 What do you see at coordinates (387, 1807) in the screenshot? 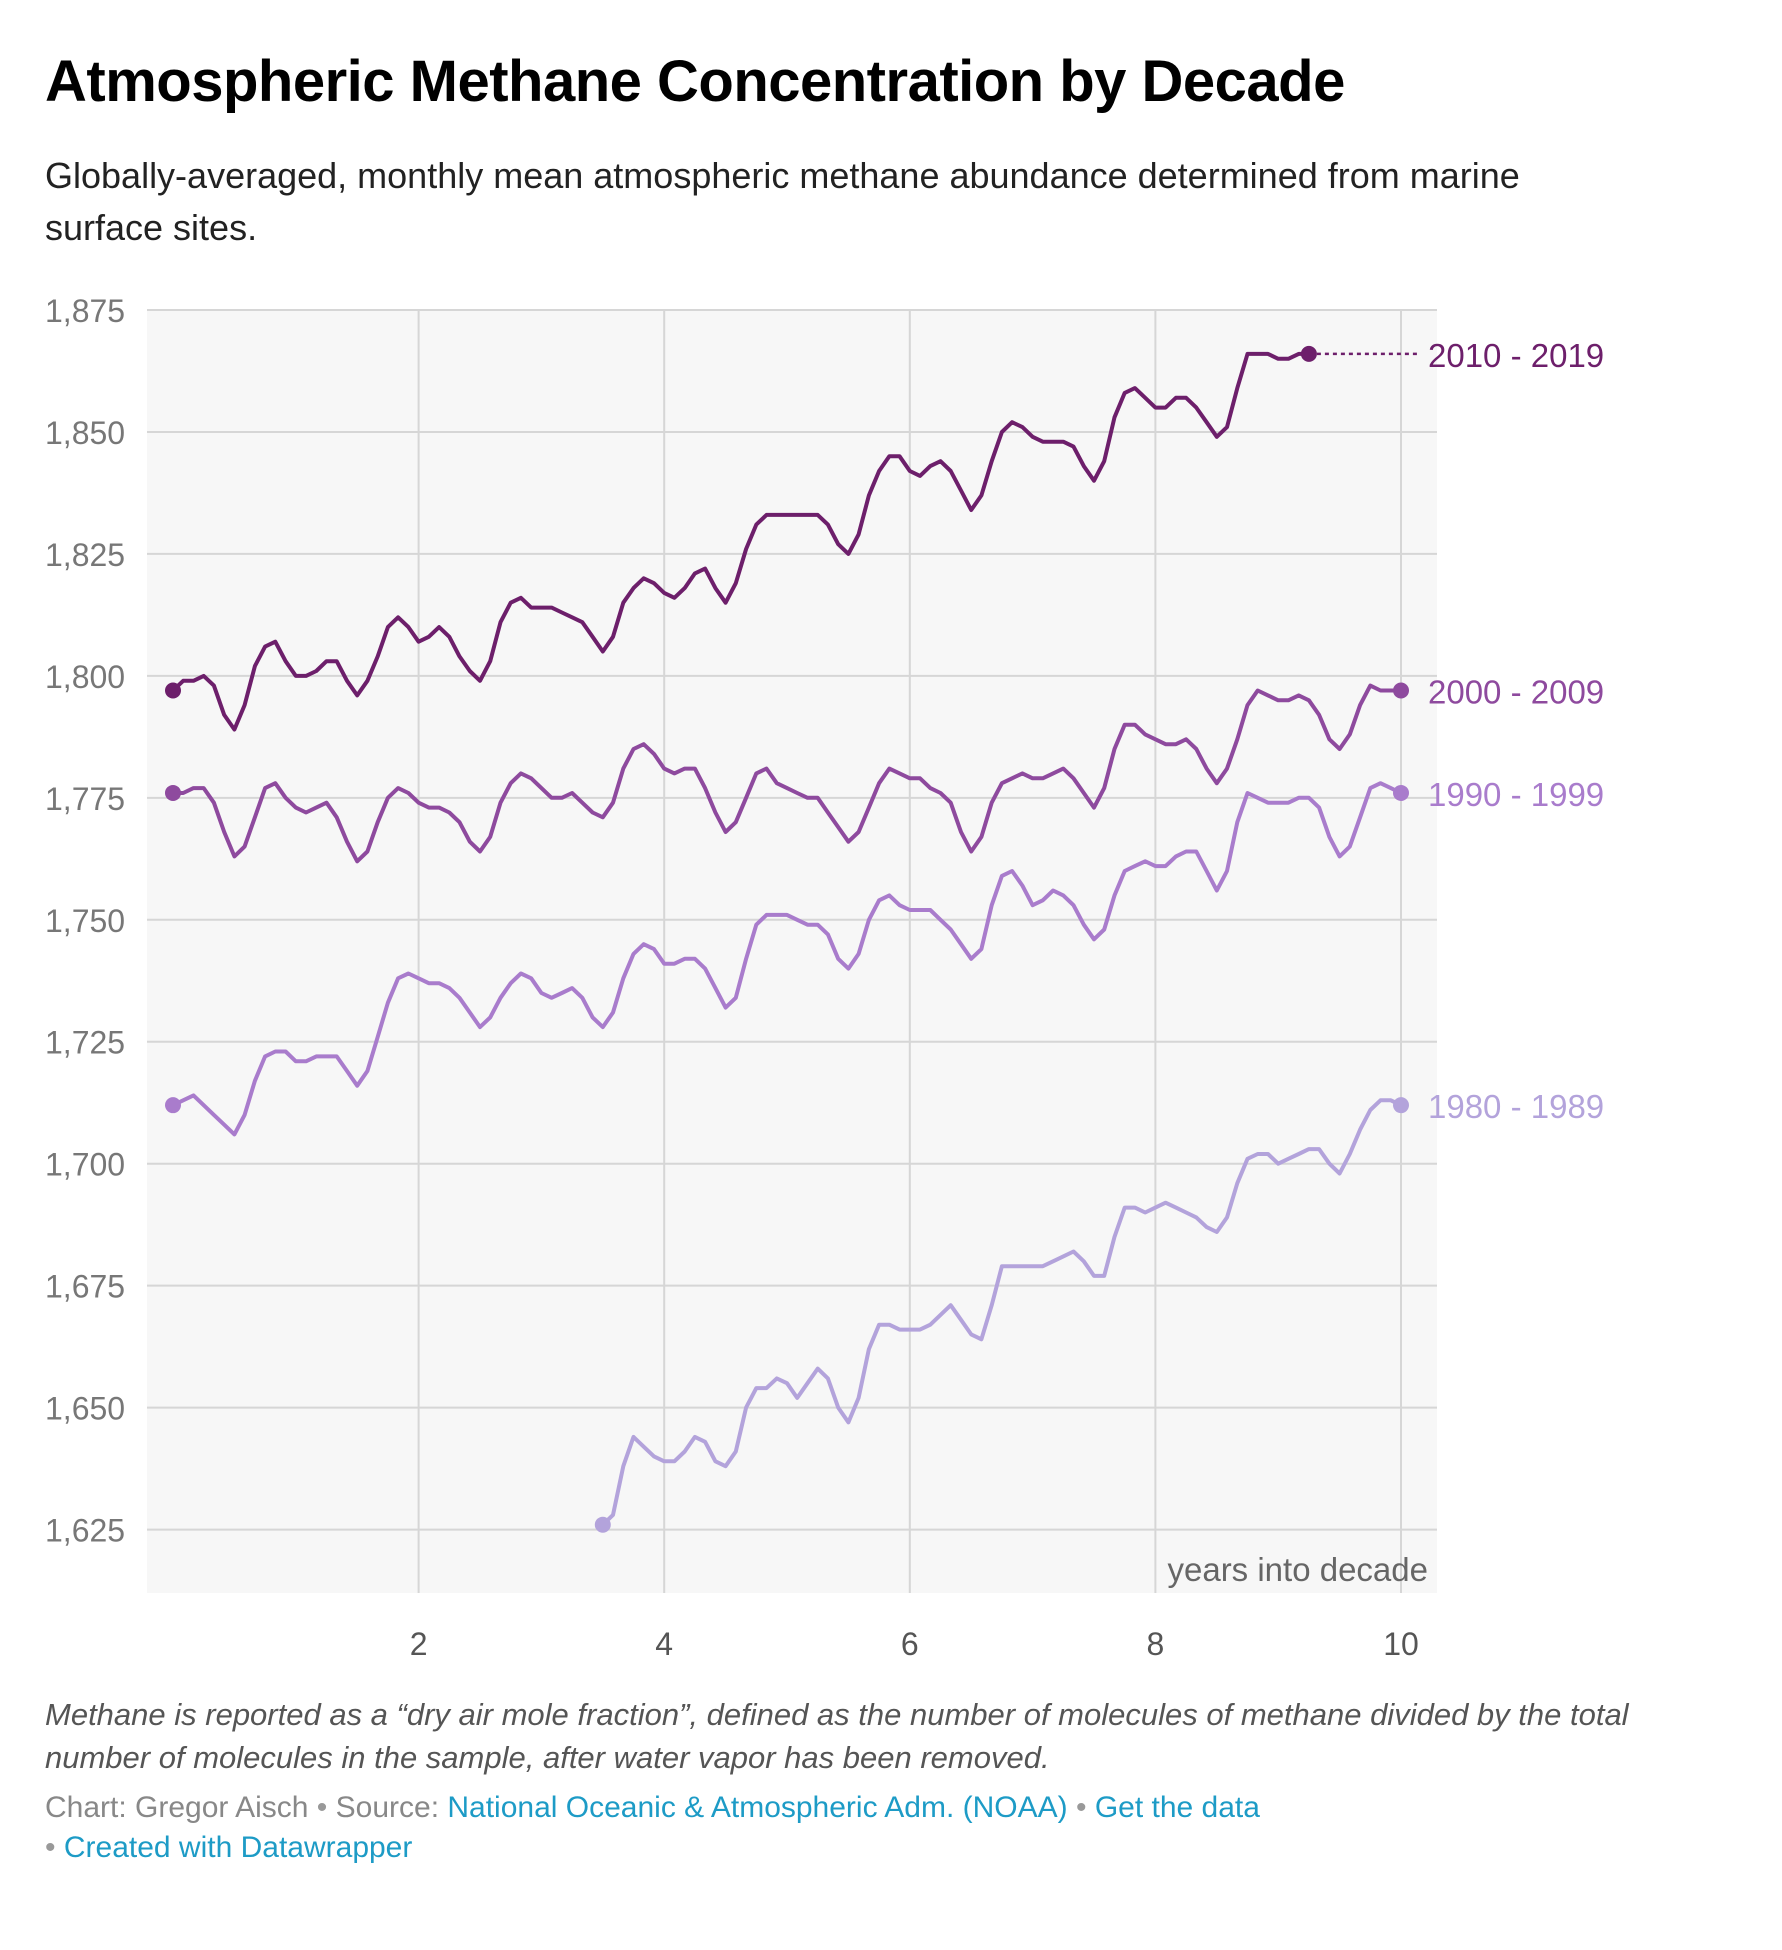
I see `source-label: Source:` at bounding box center [387, 1807].